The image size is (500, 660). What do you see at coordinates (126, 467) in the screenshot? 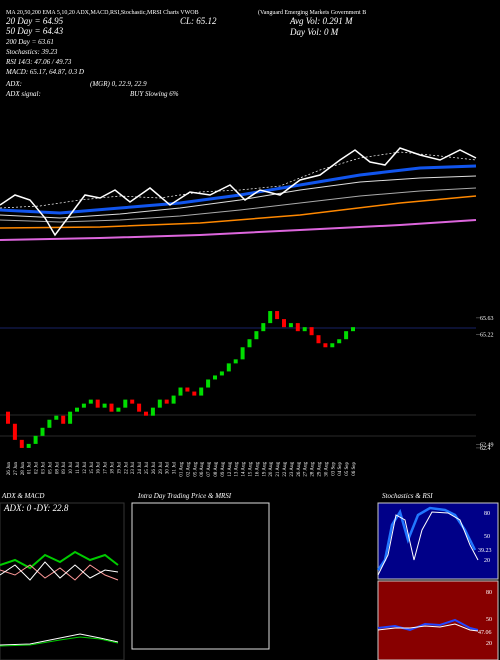
I see `x-tick-label: 22 Jul` at bounding box center [126, 467].